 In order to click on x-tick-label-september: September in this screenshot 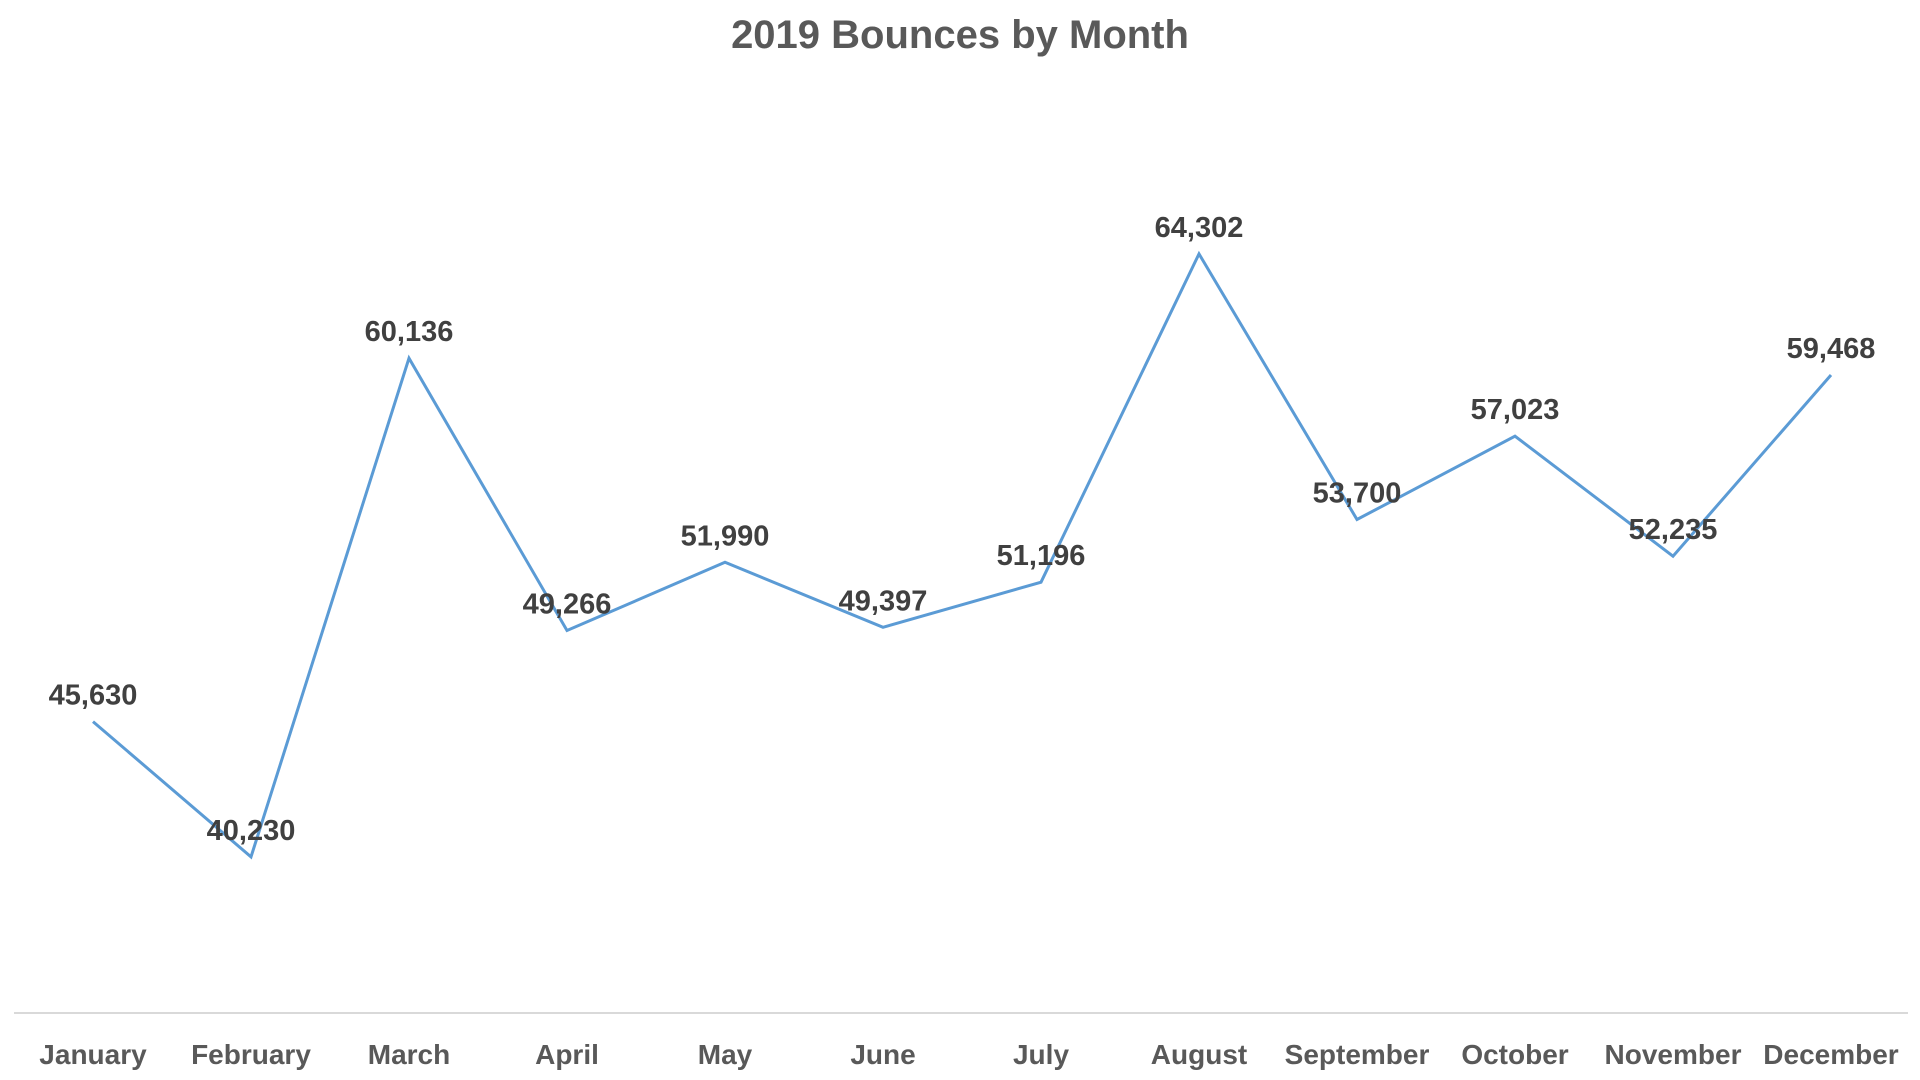, I will do `click(1357, 1054)`.